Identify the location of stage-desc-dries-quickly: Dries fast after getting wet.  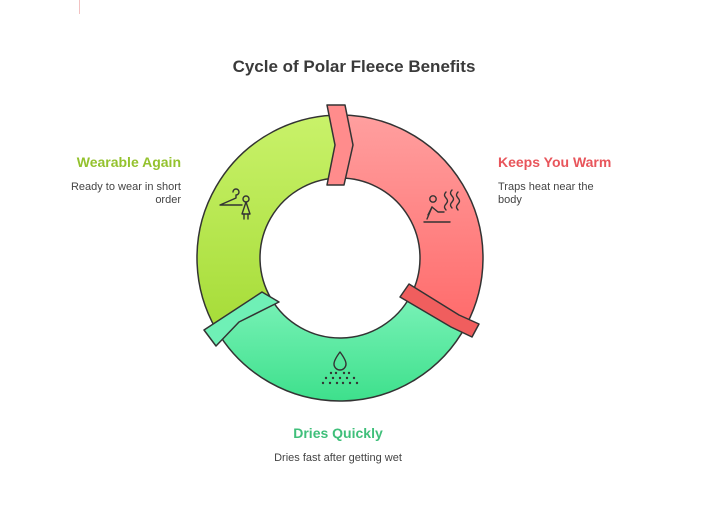
(338, 458).